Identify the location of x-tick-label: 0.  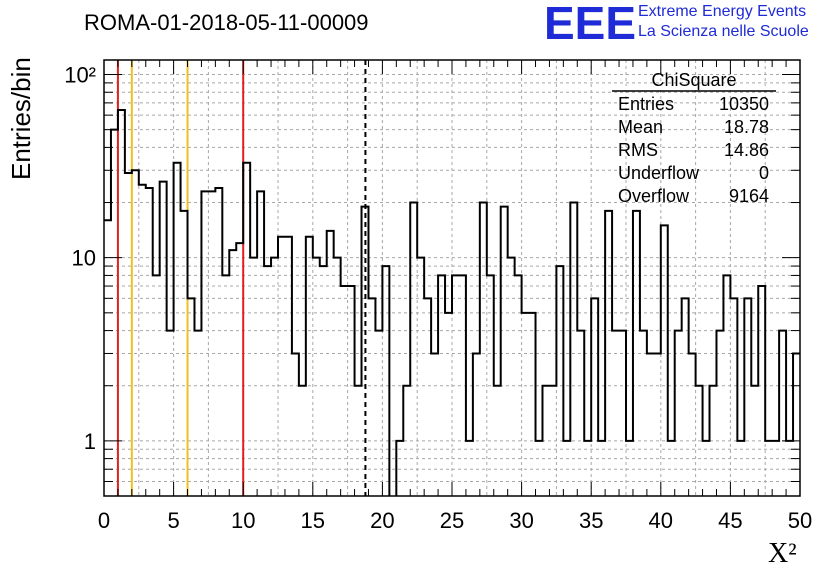
(104, 520).